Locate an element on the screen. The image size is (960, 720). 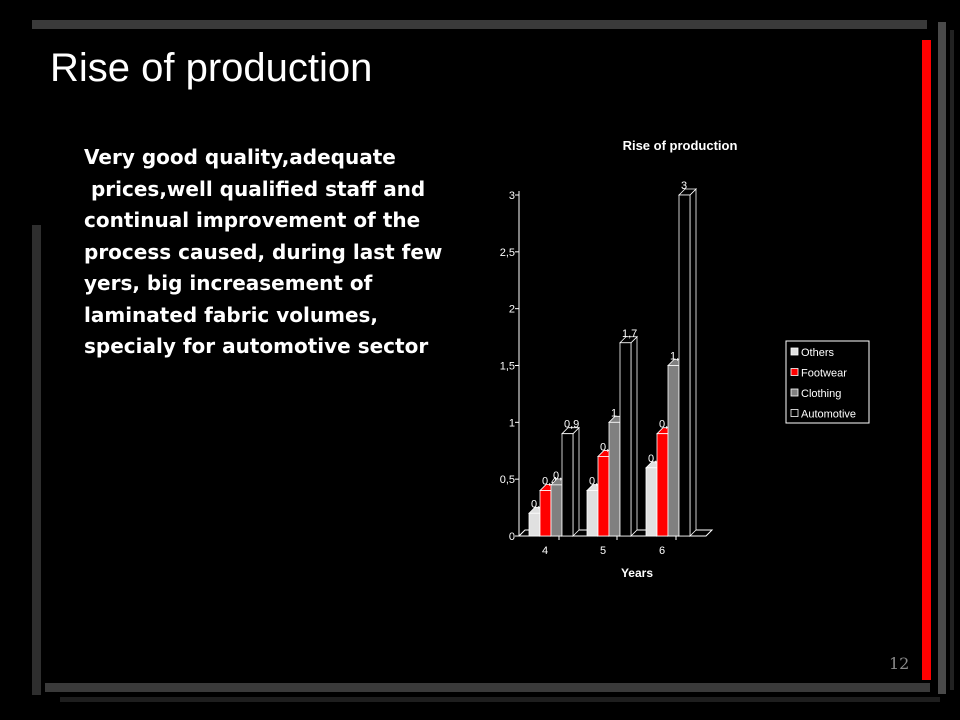
frame-right-bar-dark is located at coordinates (952, 360).